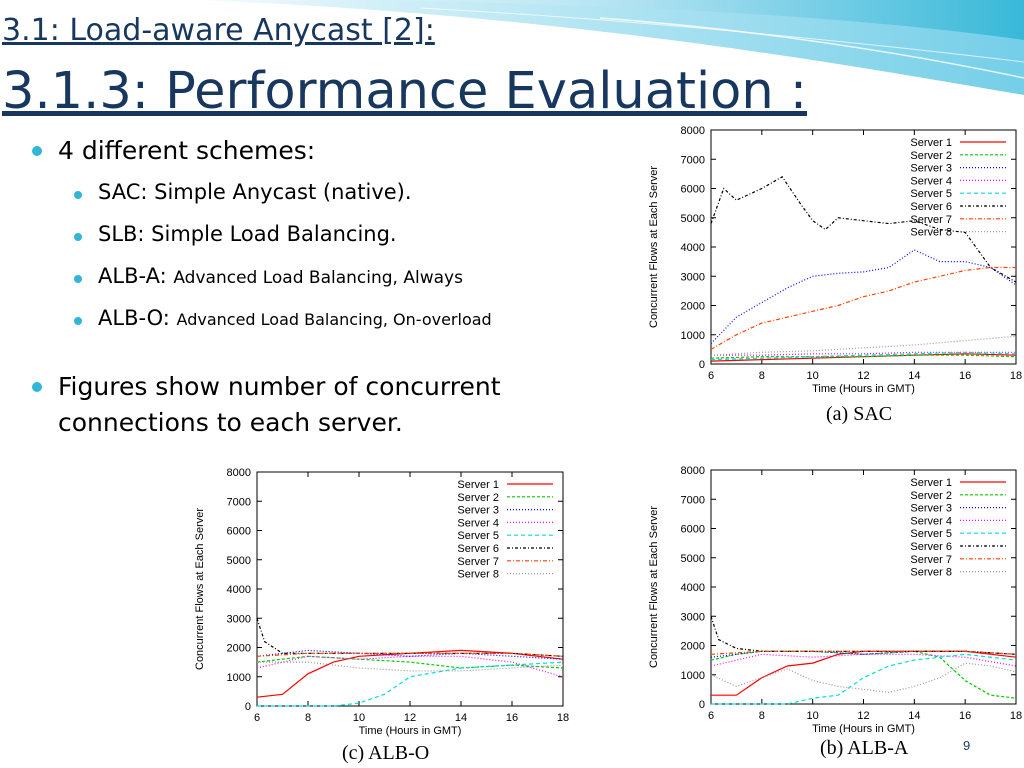 Image resolution: width=1024 pixels, height=768 pixels. What do you see at coordinates (405, 91) in the screenshot?
I see `slide-title: 3.1.3: Performance Evaluation :` at bounding box center [405, 91].